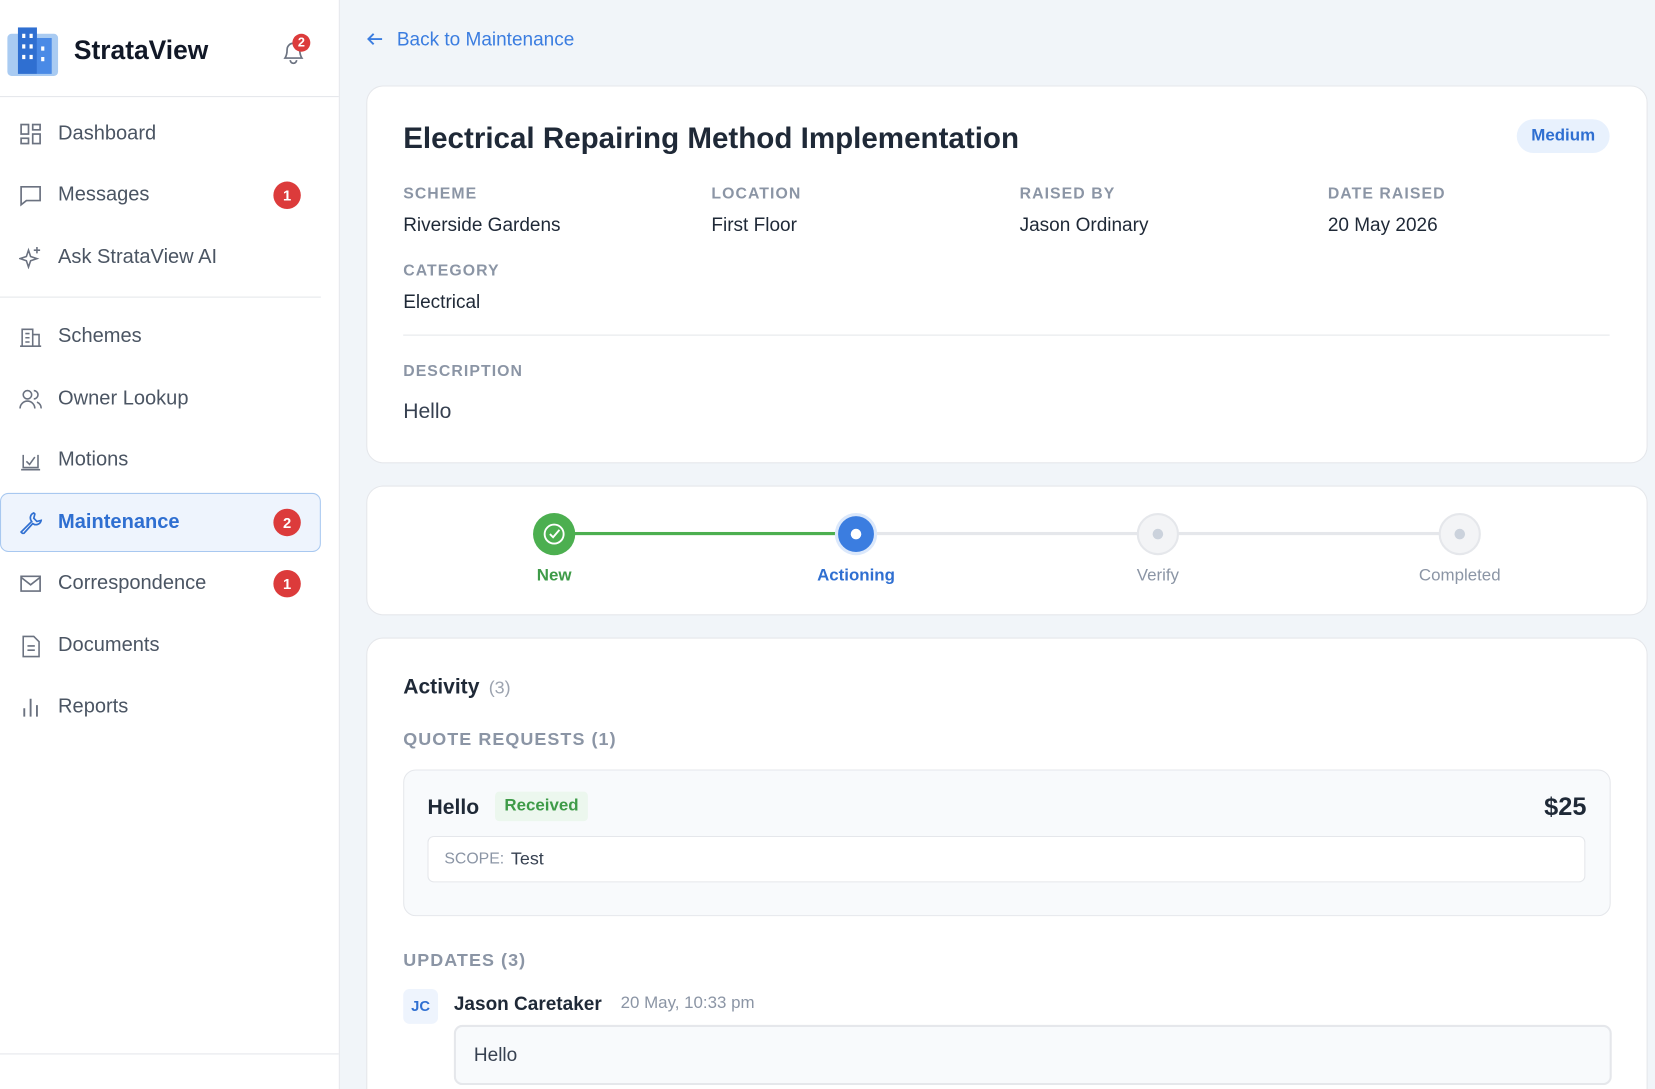 The width and height of the screenshot is (1655, 1089). Describe the element at coordinates (93, 706) in the screenshot. I see `nav-label: Reports` at that location.